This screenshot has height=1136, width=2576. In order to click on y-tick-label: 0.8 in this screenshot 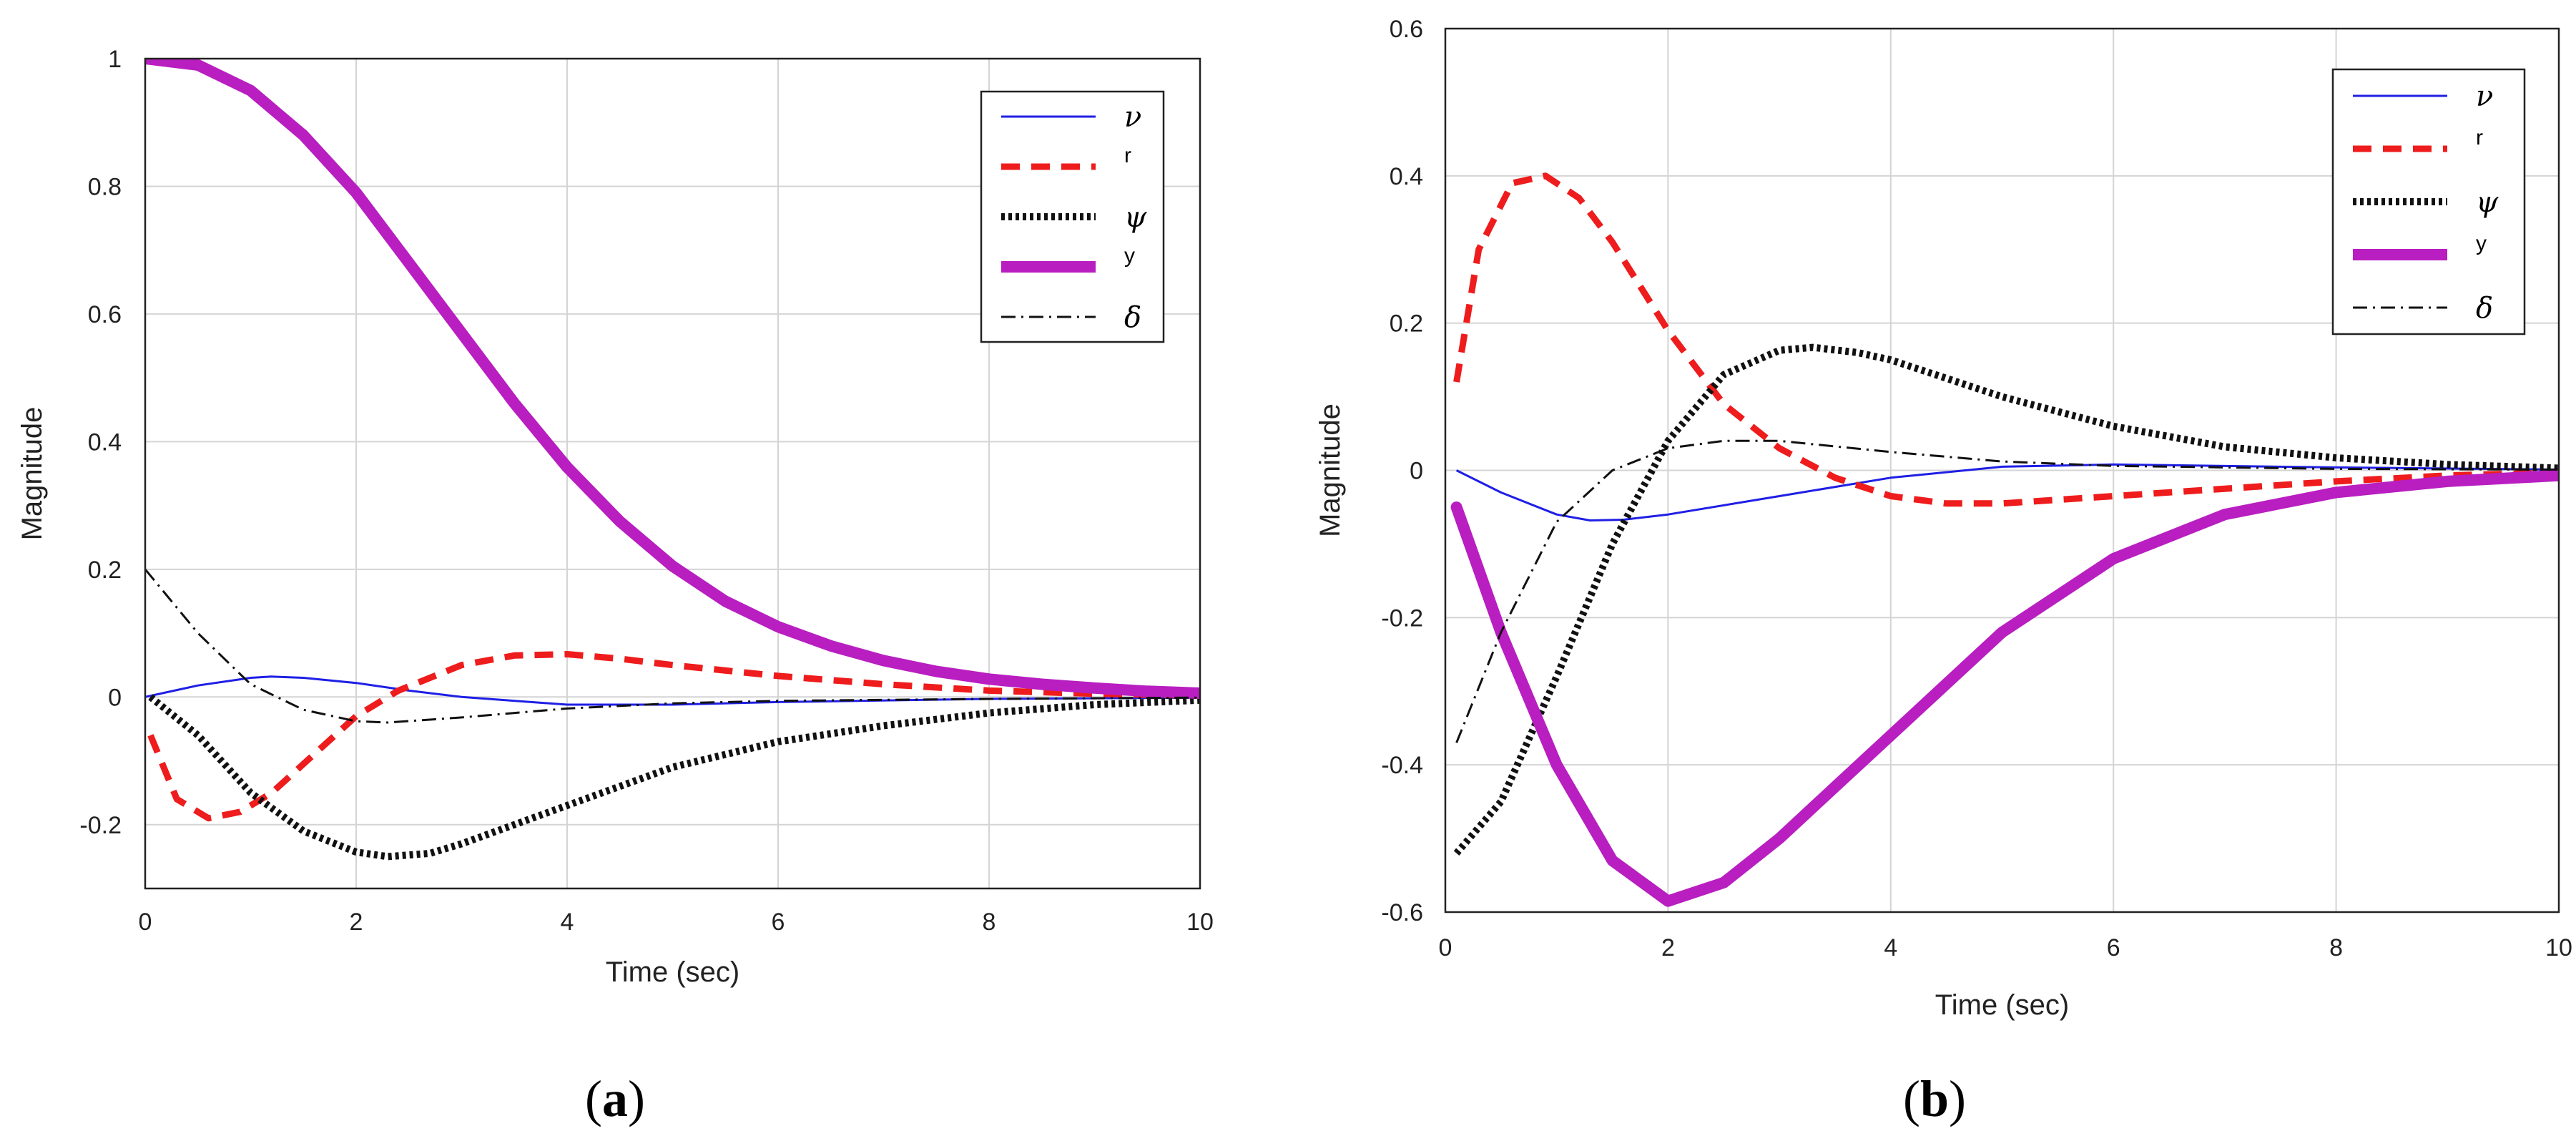, I will do `click(105, 186)`.